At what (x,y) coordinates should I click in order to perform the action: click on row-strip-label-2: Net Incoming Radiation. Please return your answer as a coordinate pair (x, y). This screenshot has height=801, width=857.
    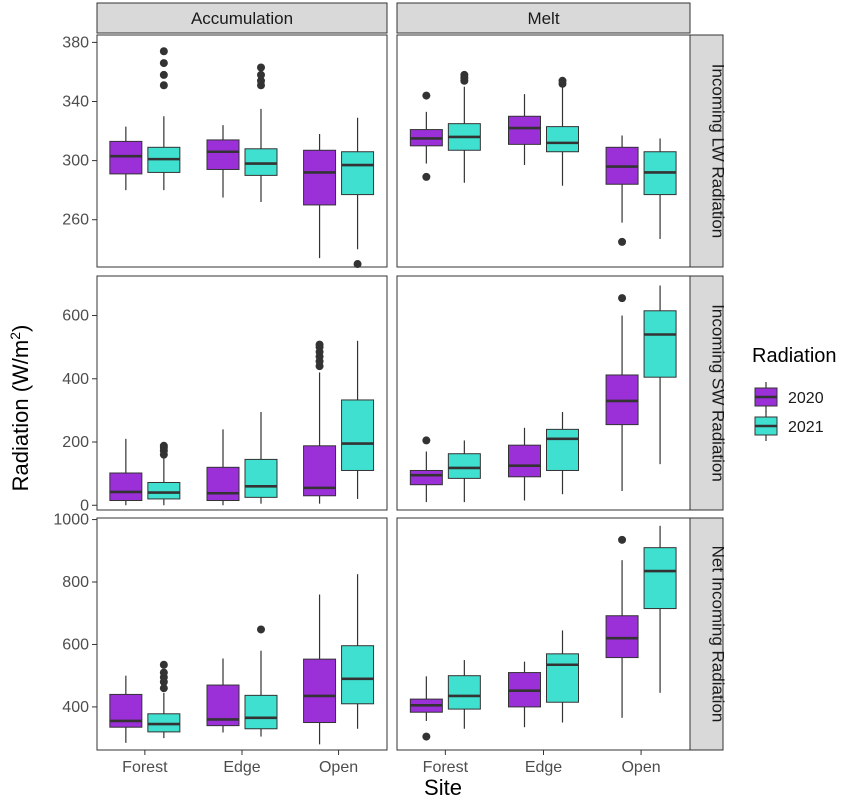
    Looking at the image, I should click on (718, 634).